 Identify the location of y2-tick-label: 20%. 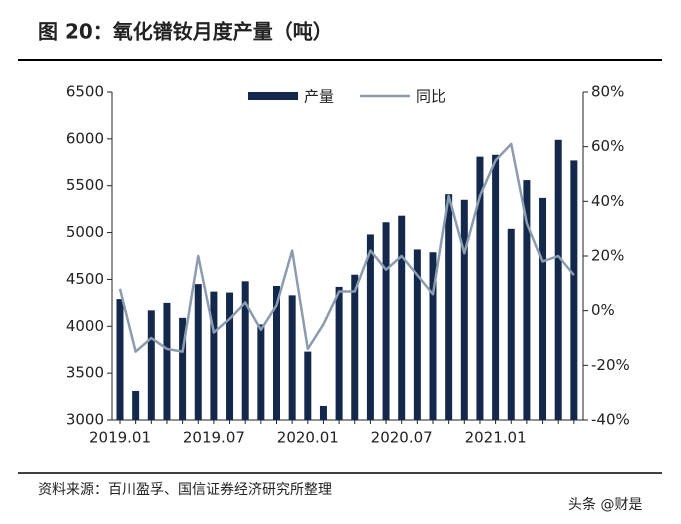
(607, 256).